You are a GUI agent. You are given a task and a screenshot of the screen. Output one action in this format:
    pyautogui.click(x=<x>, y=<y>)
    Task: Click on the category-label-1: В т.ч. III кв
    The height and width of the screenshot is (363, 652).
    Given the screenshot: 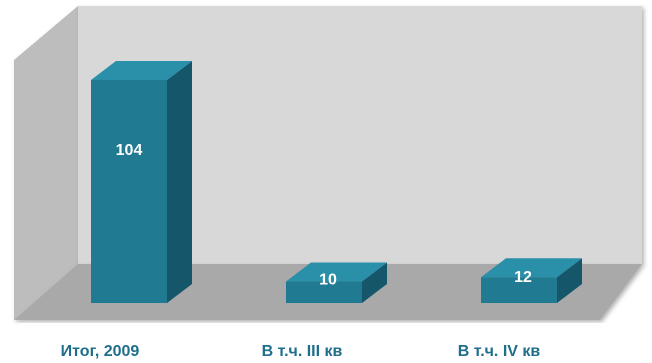 What is the action you would take?
    pyautogui.click(x=302, y=351)
    